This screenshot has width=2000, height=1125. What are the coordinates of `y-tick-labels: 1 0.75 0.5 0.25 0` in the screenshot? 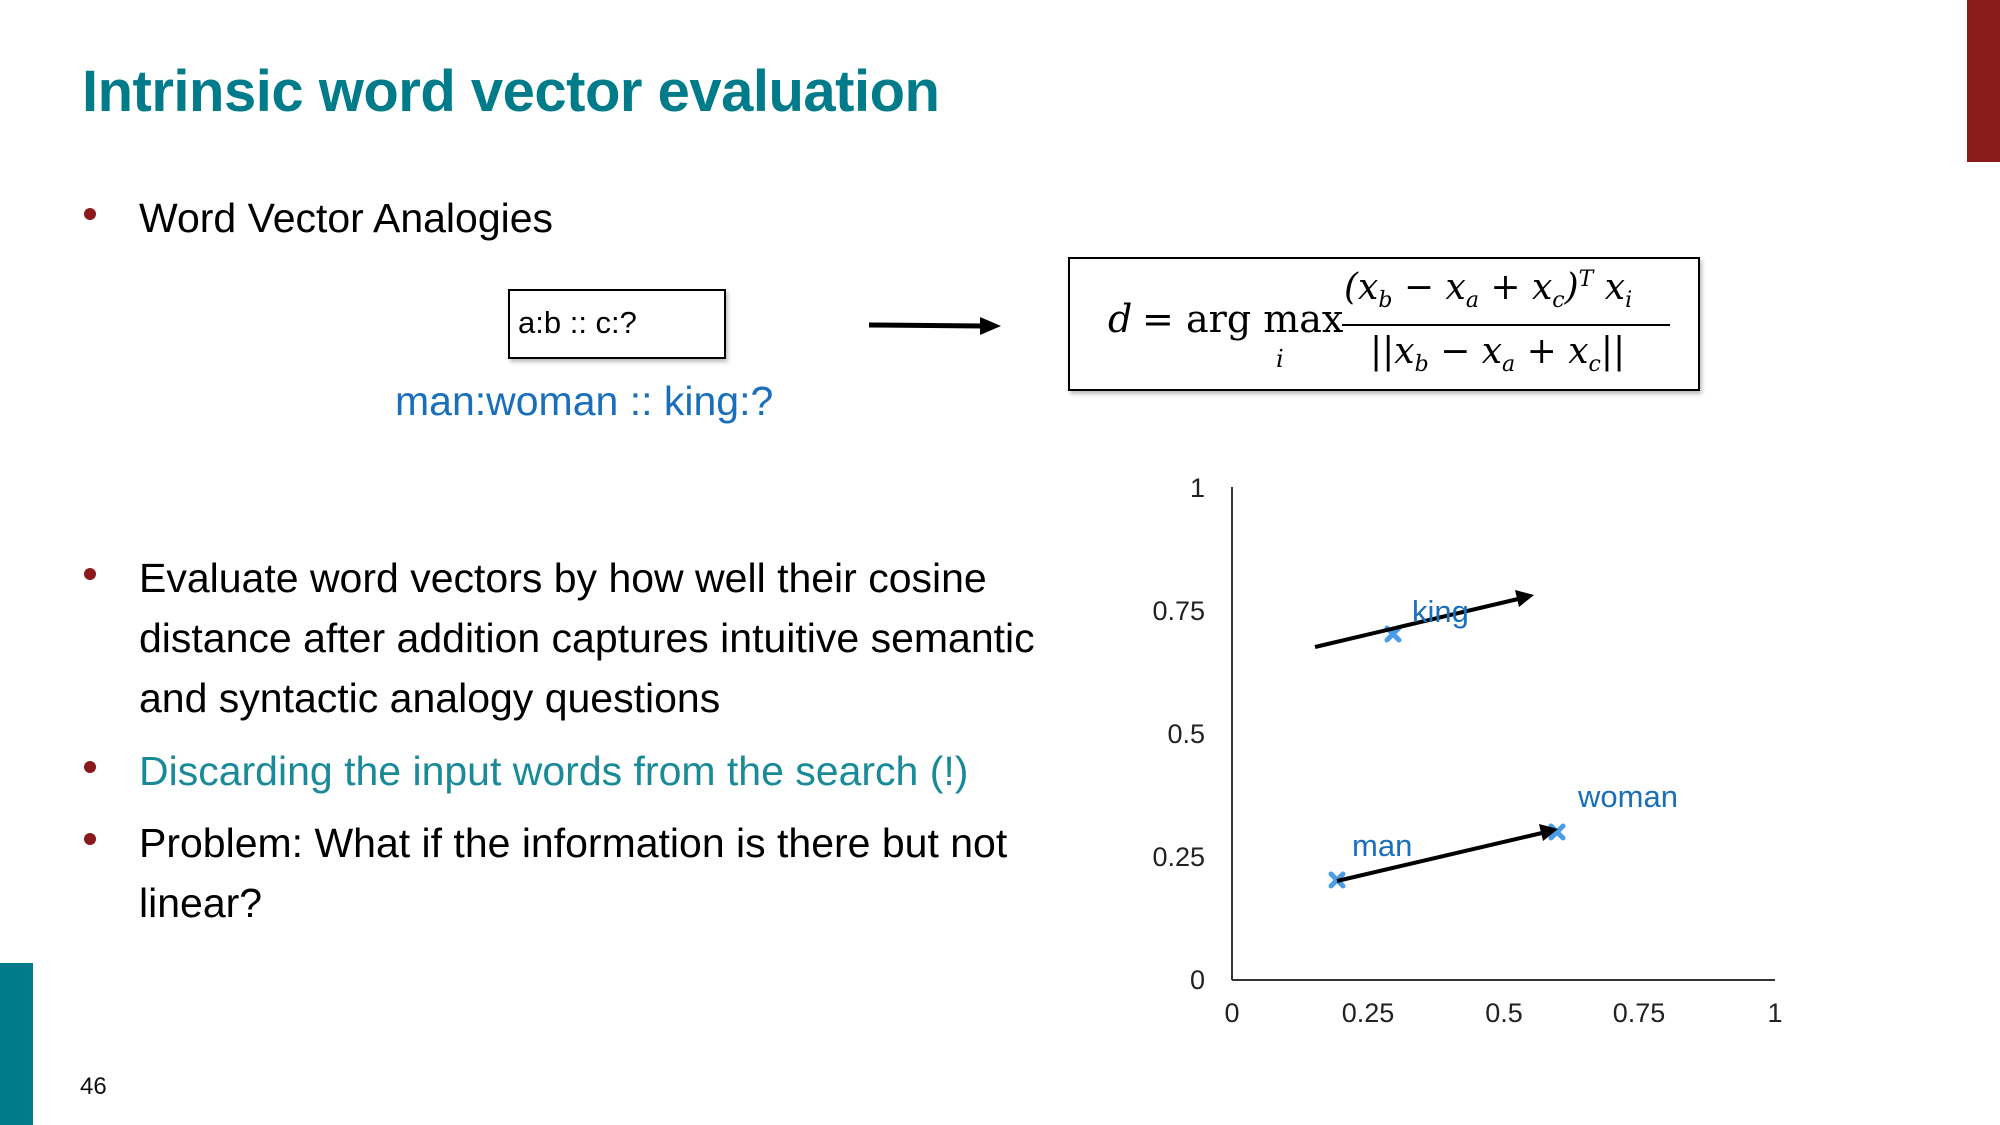 It's located at (1178, 734).